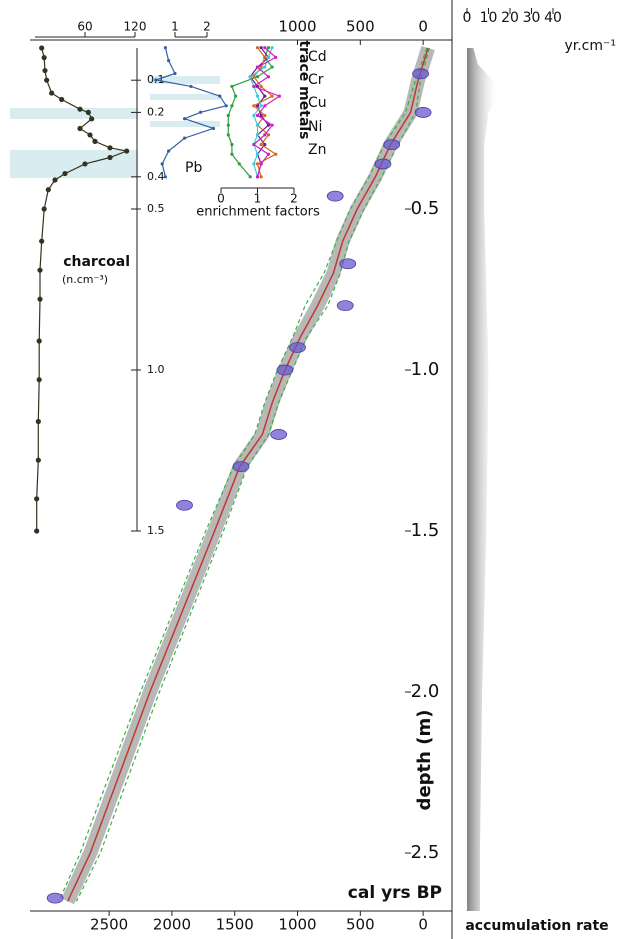  I want to click on y-tick-label: 0.5, so click(156, 208).